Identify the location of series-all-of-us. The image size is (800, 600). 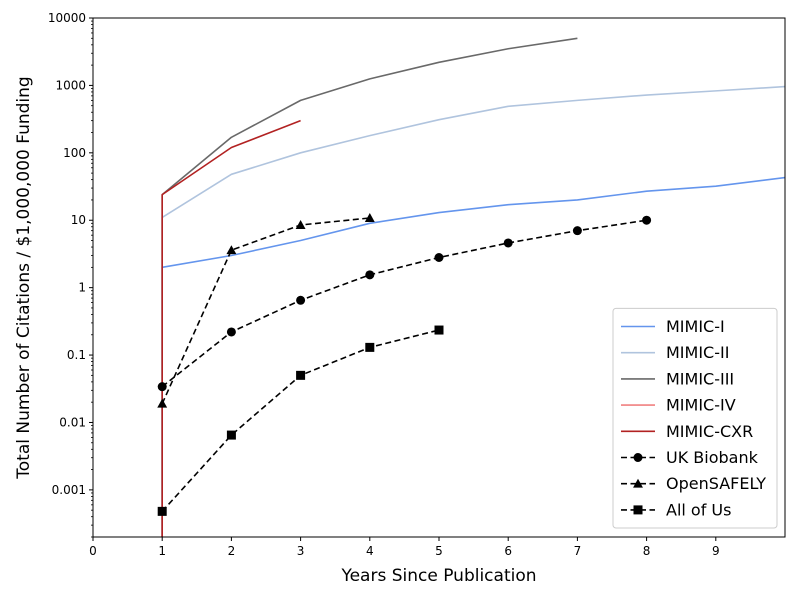
(300, 420).